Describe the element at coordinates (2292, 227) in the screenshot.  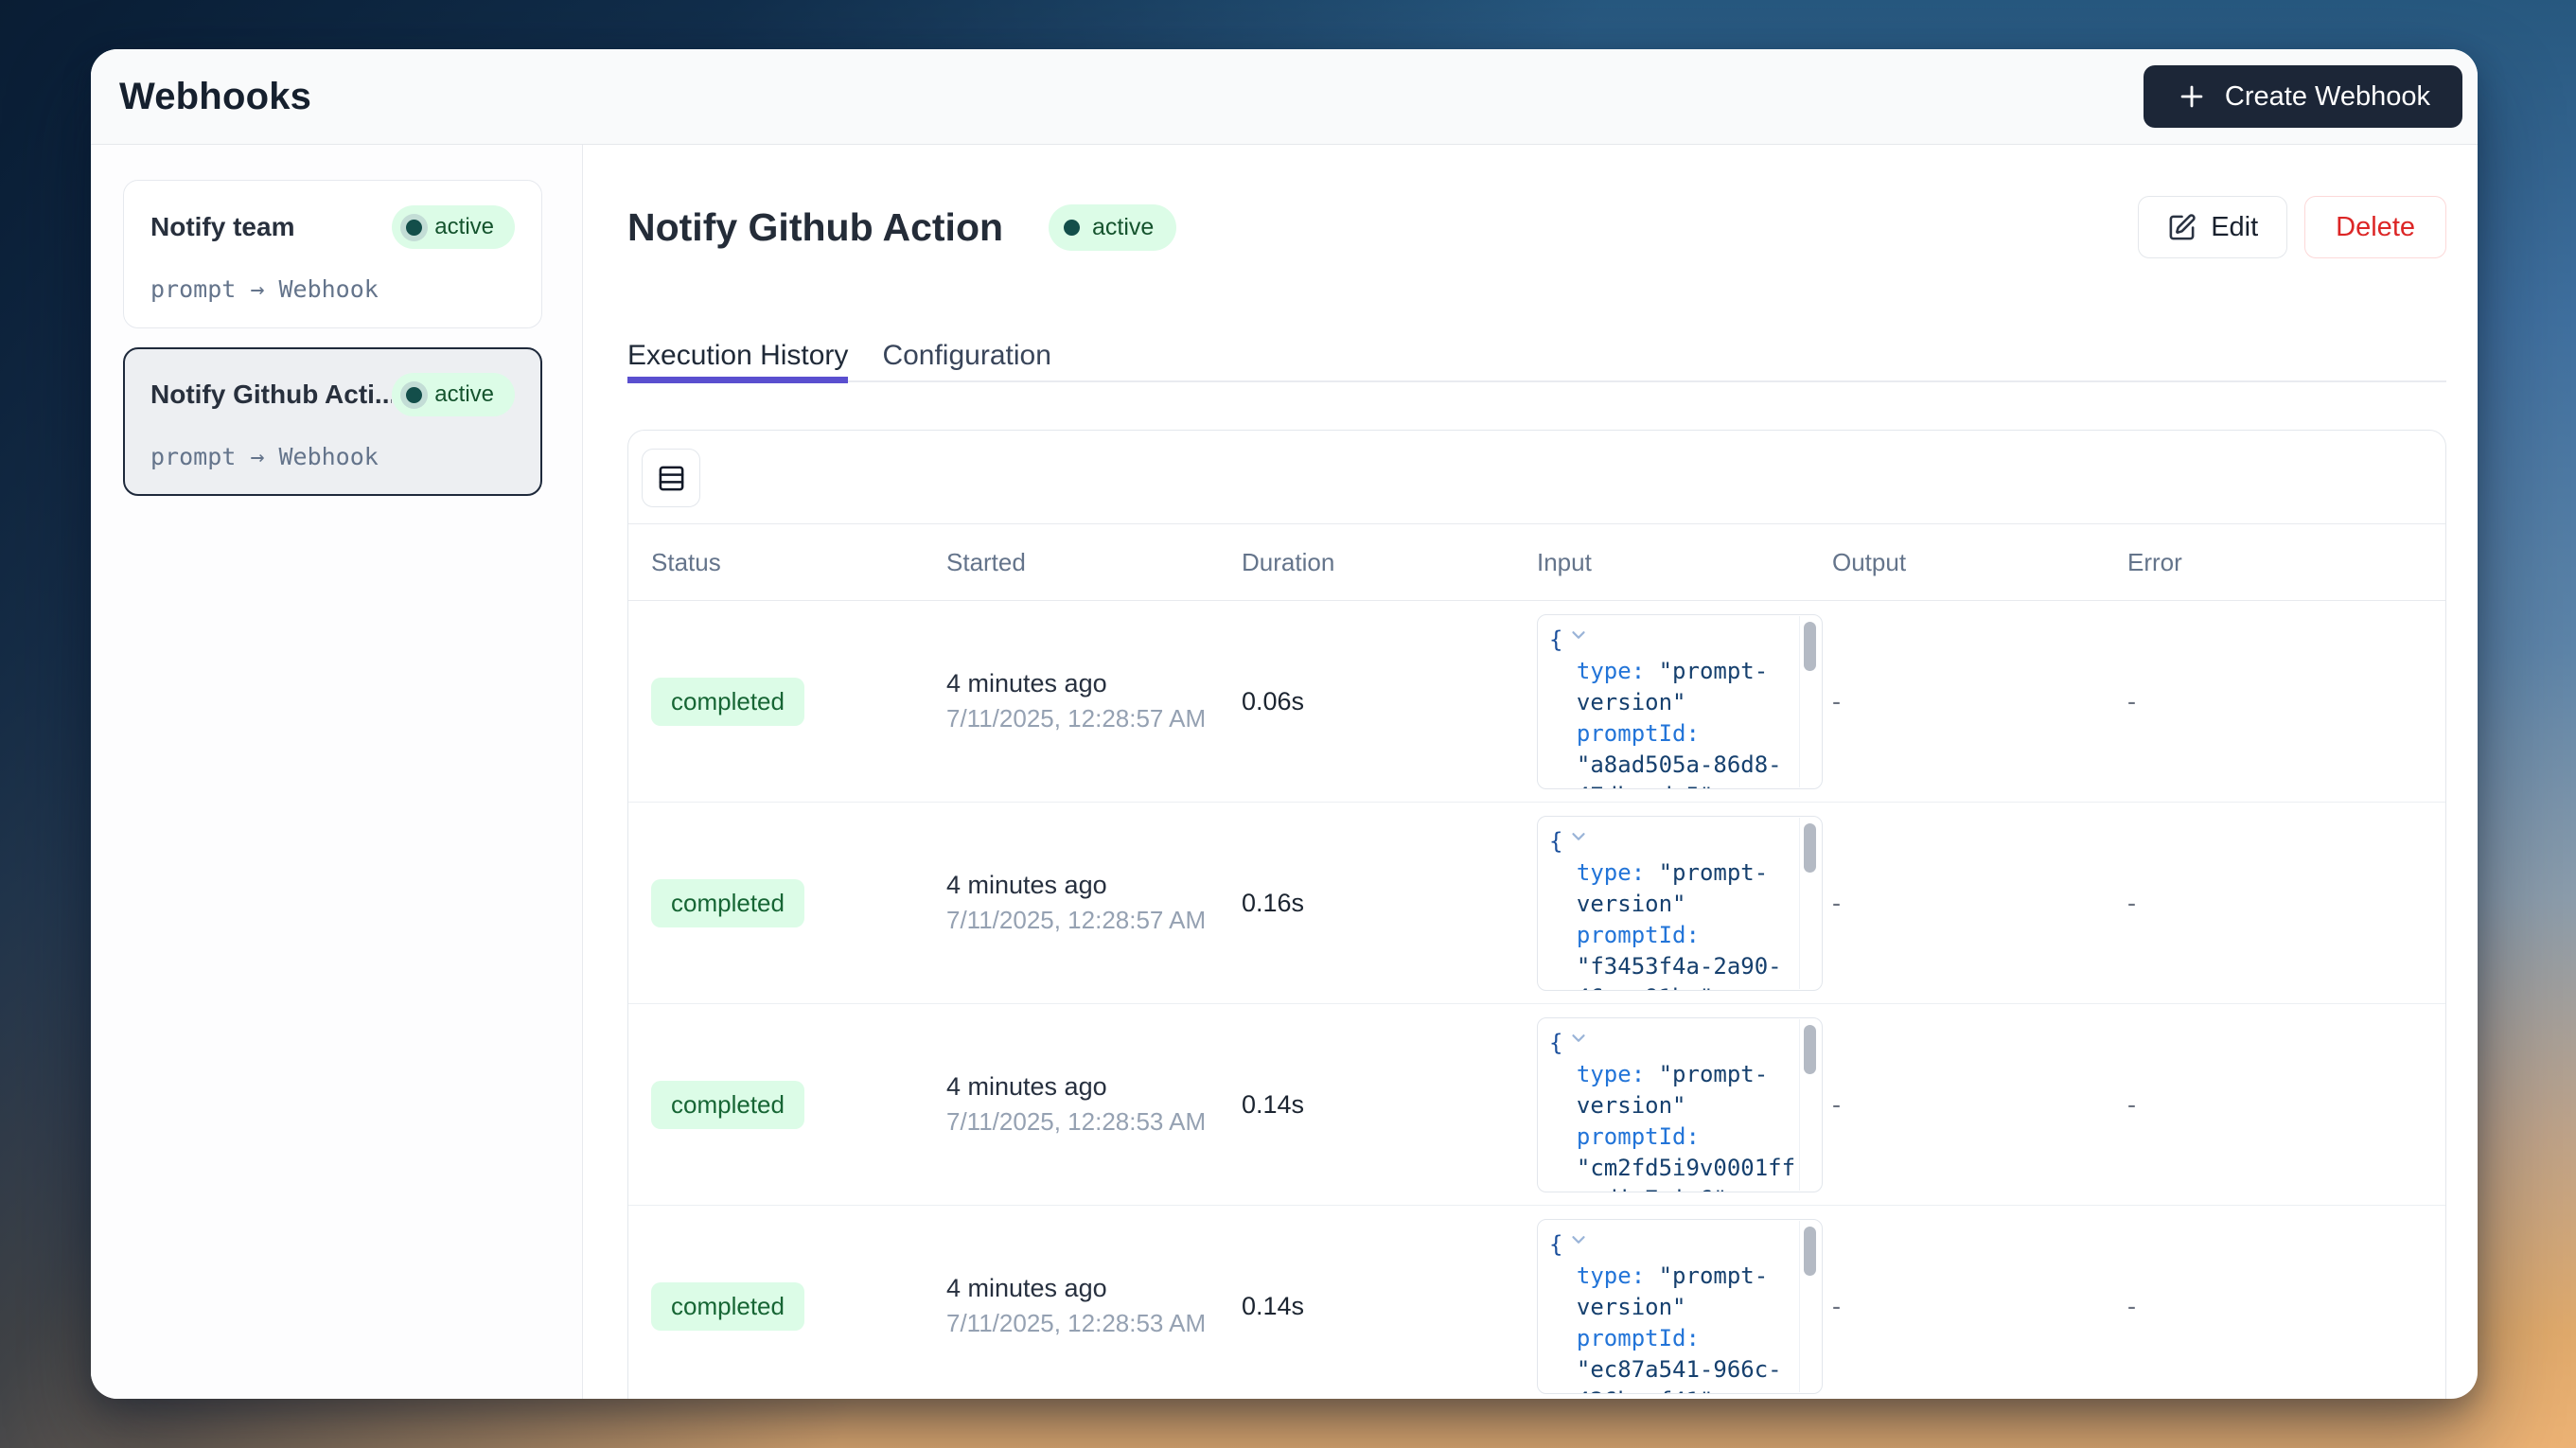
I see `detail-actions: Edit Delete` at that location.